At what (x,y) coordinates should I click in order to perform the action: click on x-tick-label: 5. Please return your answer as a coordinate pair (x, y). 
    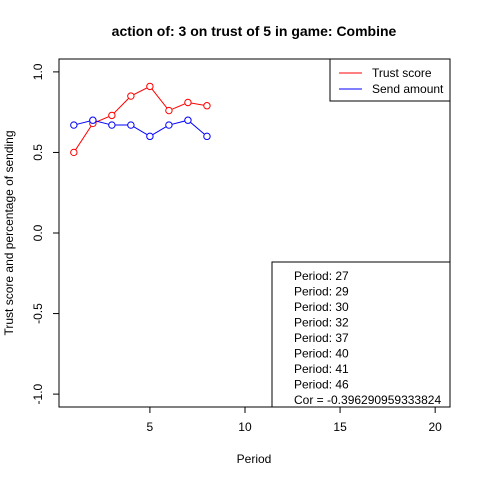
    Looking at the image, I should click on (150, 427).